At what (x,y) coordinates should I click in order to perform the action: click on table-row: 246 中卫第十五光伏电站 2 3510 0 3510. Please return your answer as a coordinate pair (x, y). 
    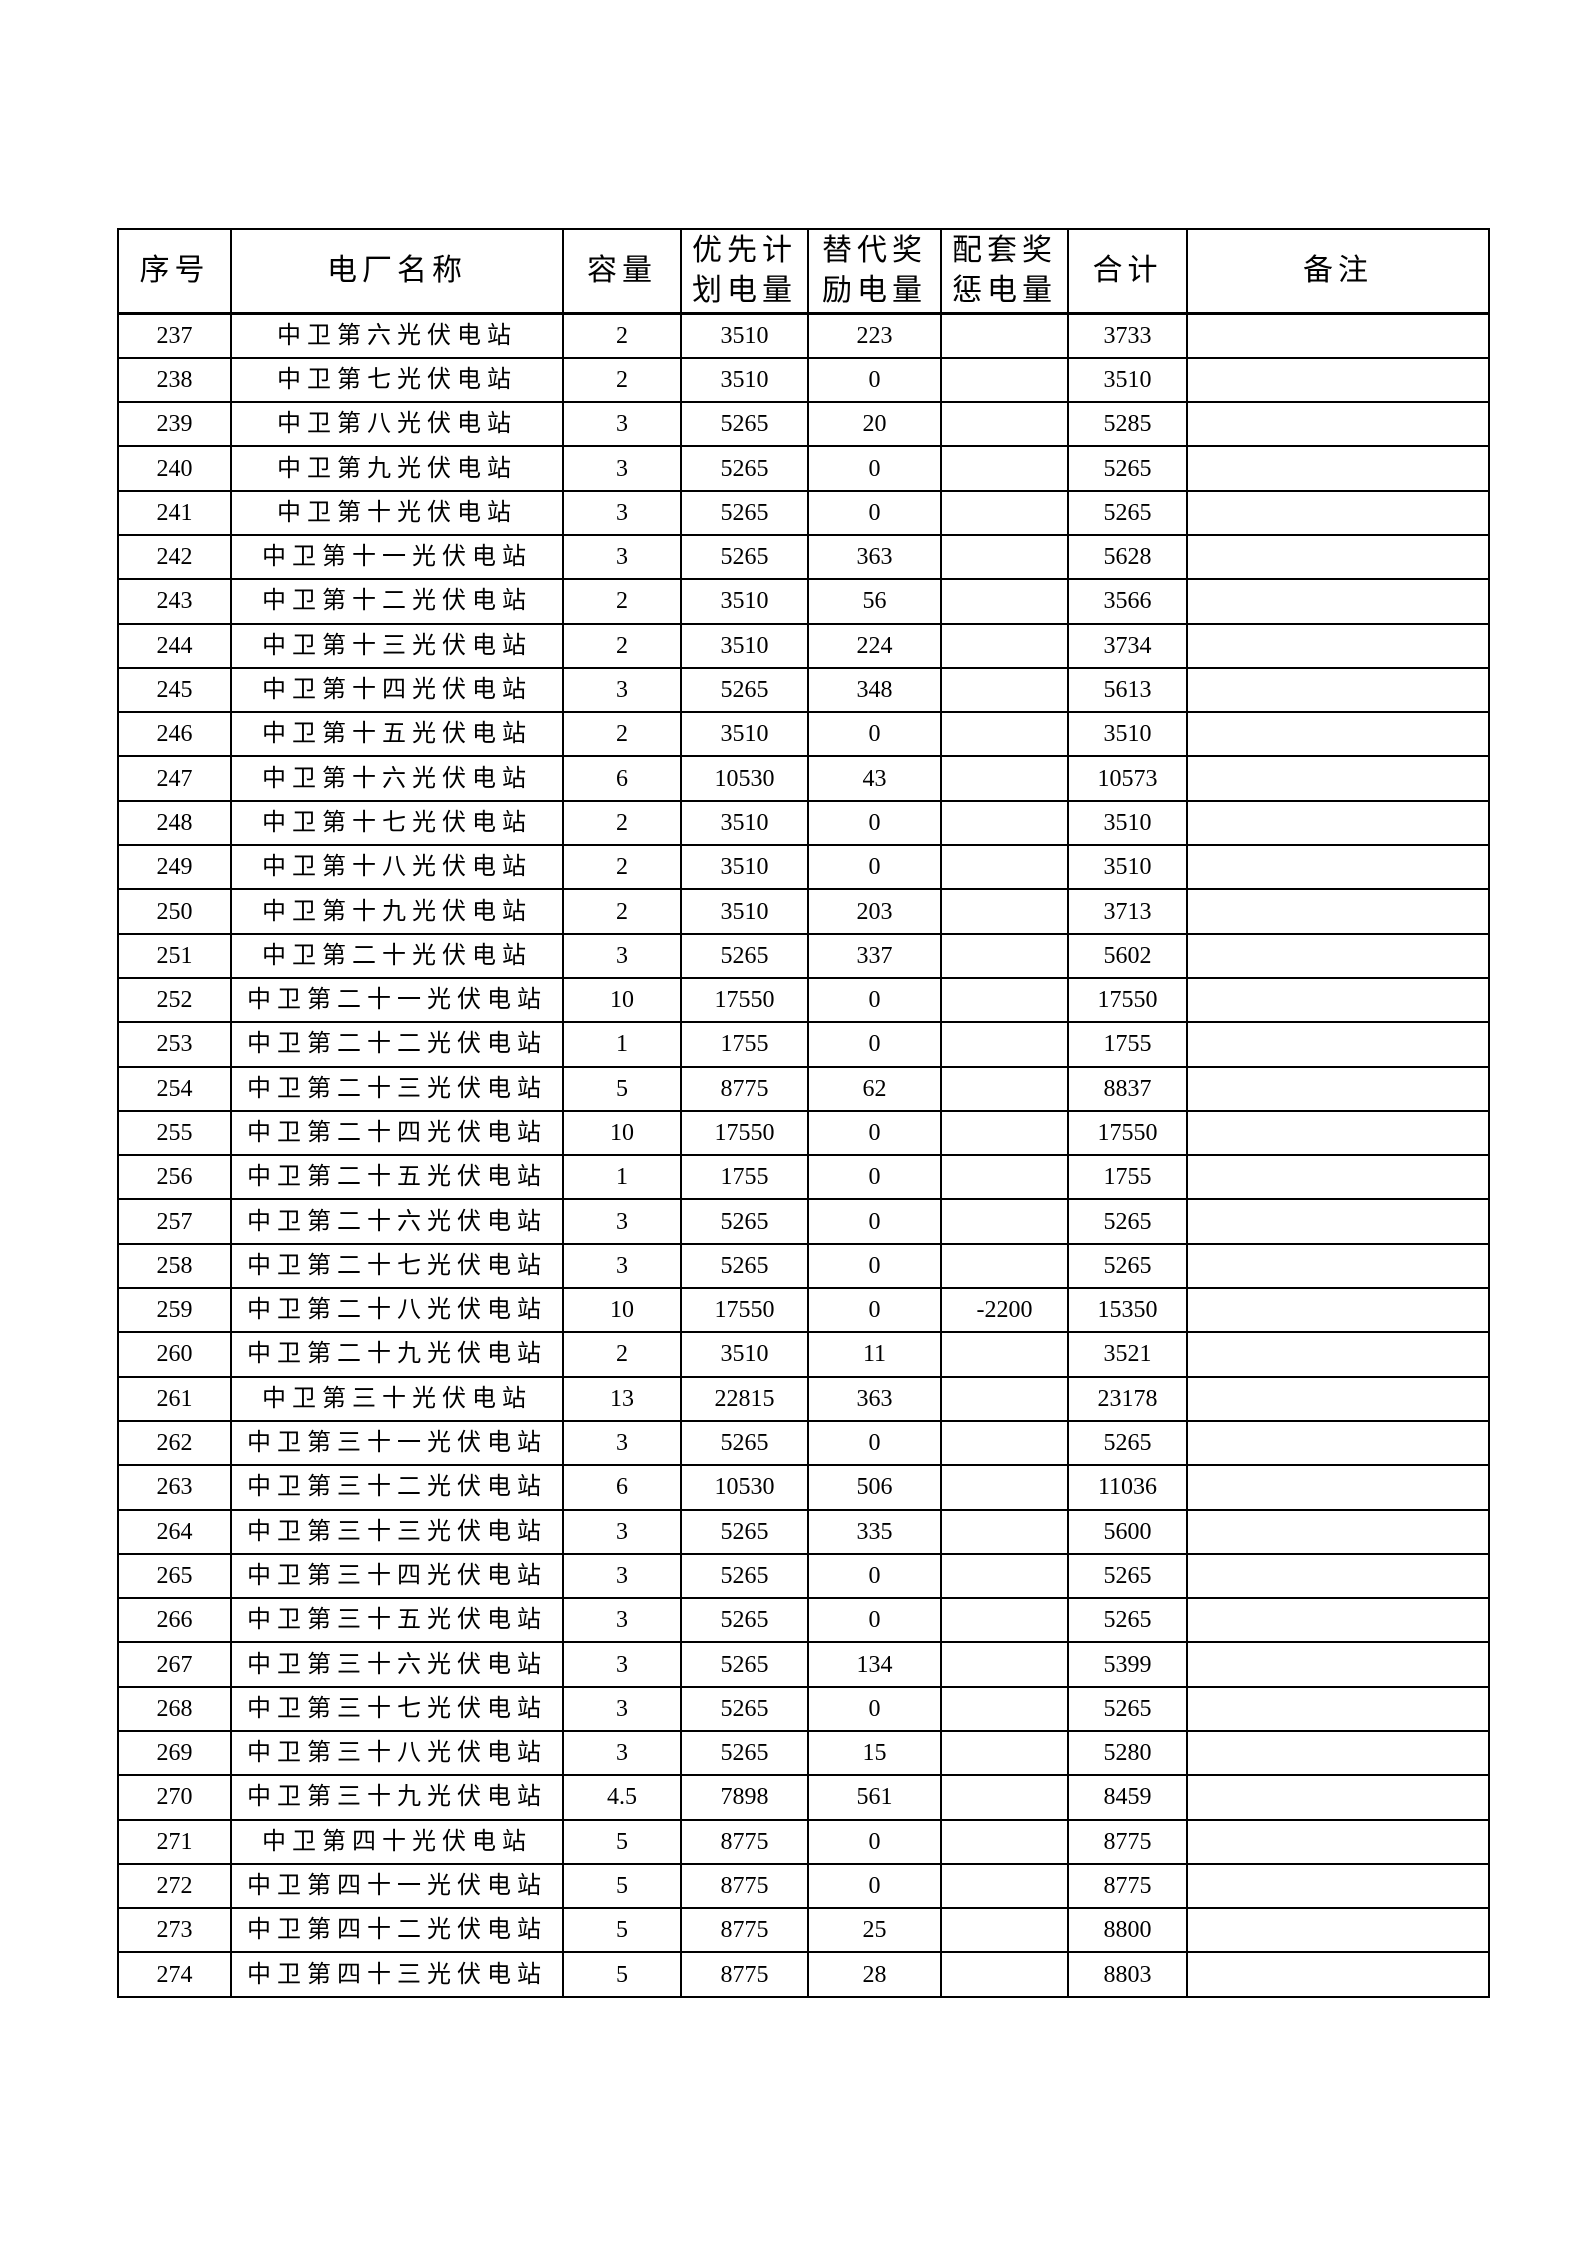
    Looking at the image, I should click on (803, 734).